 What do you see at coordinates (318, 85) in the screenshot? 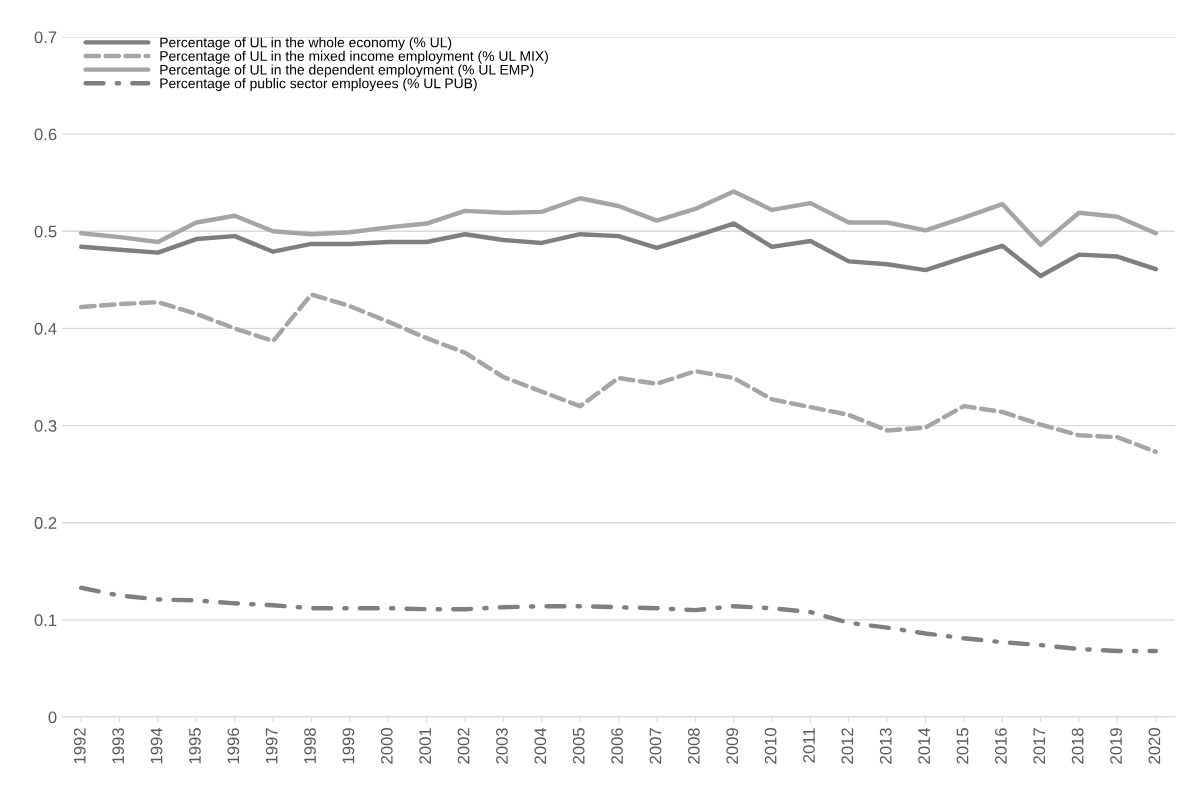
I see `legend-label: Percentage of public sector employees (% UL PUB)` at bounding box center [318, 85].